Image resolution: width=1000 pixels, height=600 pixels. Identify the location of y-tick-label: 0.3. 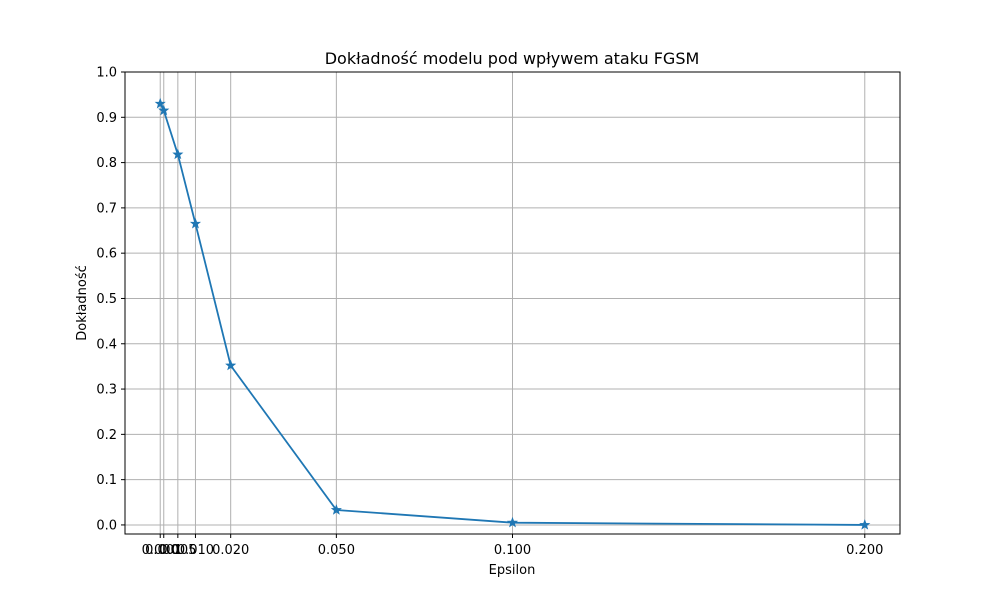
(106, 390).